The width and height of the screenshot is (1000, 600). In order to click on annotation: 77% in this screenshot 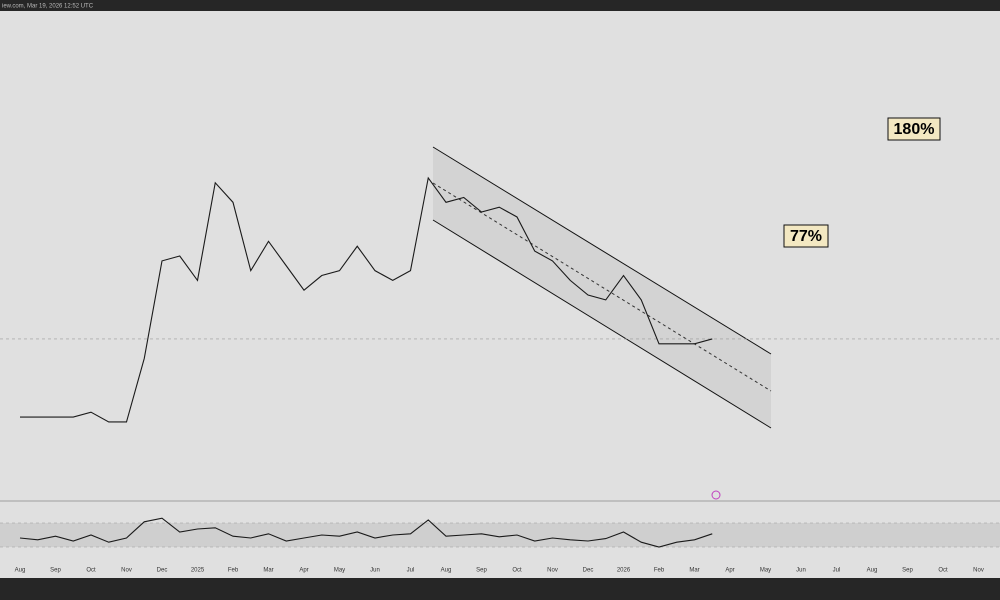, I will do `click(806, 236)`.